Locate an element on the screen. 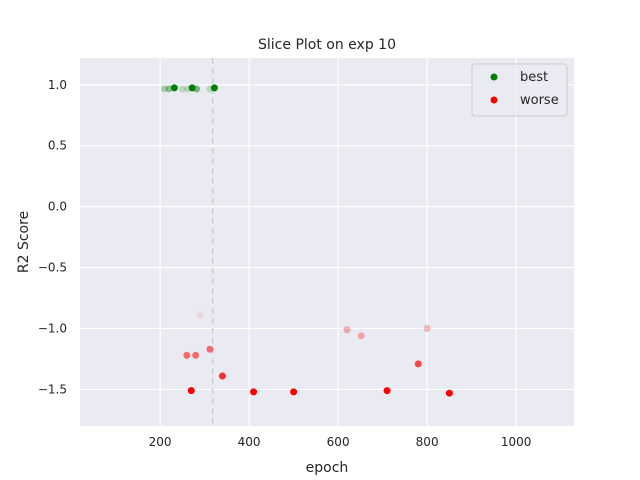 This screenshot has width=640, height=480. y-tick-label: 0.0 is located at coordinates (57, 207).